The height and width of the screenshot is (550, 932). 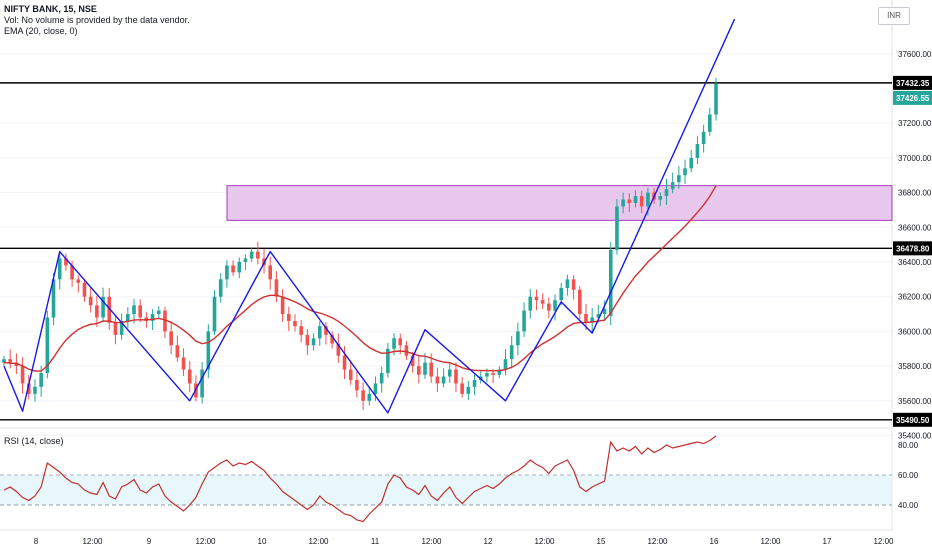 What do you see at coordinates (908, 445) in the screenshot?
I see `rsi-tick-label: 80.00` at bounding box center [908, 445].